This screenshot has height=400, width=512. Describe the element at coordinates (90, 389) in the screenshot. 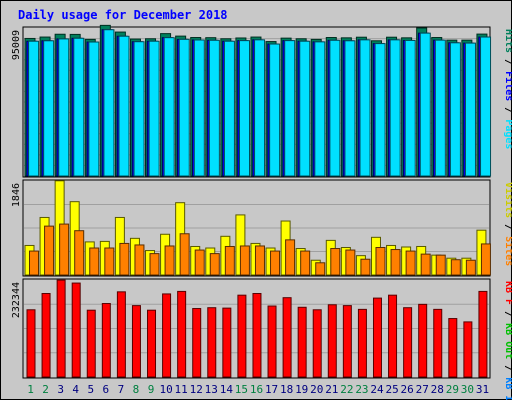

I see `x-tick-label-day-5: 5` at that location.